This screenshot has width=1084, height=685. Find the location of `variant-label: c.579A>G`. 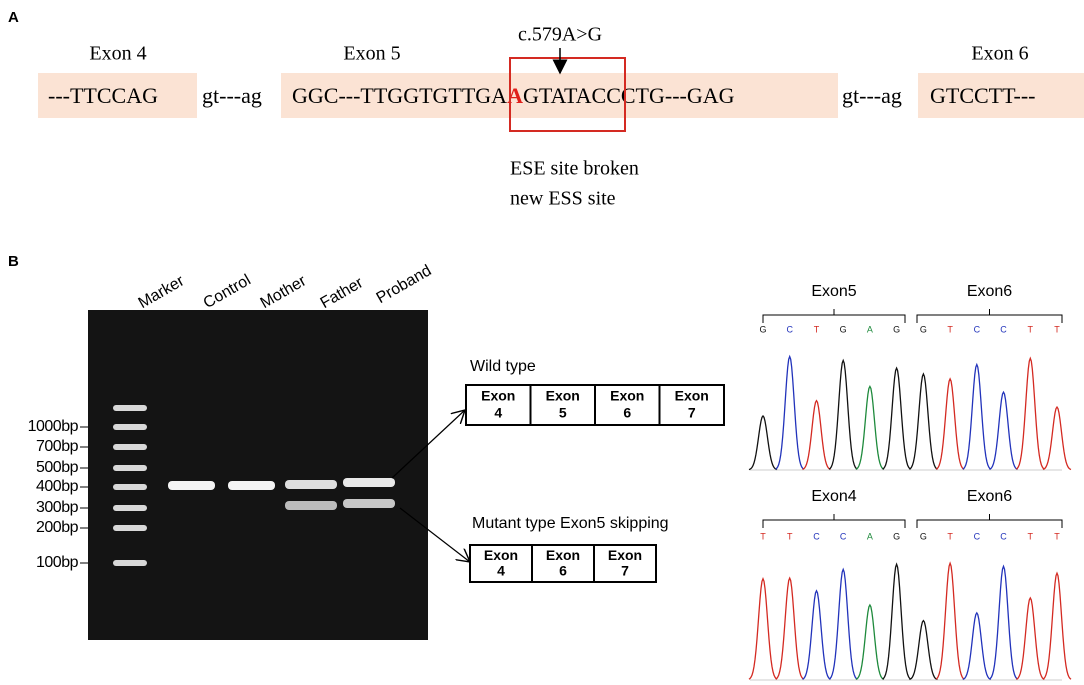

variant-label: c.579A>G is located at coordinates (560, 35).